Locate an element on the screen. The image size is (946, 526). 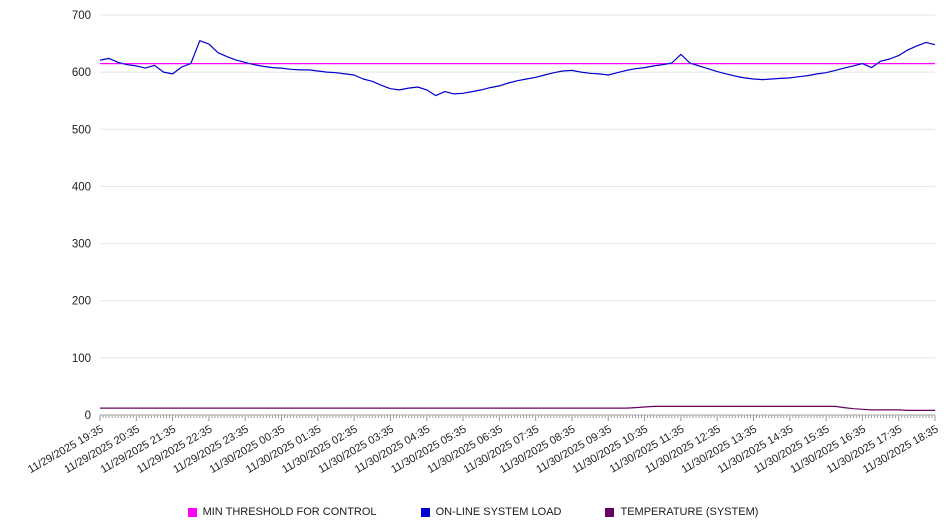
y-tick-label: 400 is located at coordinates (81, 187).